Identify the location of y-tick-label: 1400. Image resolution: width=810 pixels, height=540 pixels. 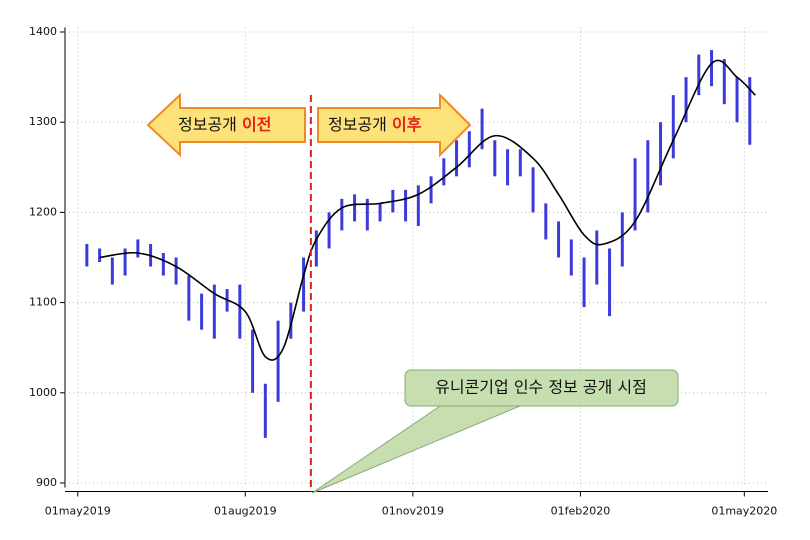
(43, 31).